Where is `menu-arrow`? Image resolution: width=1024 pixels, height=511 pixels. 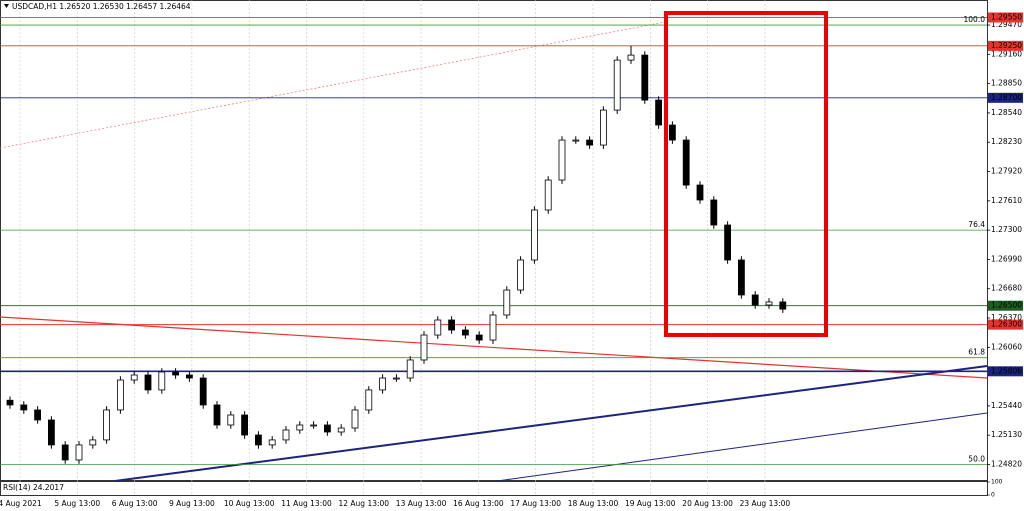
menu-arrow is located at coordinates (6, 6).